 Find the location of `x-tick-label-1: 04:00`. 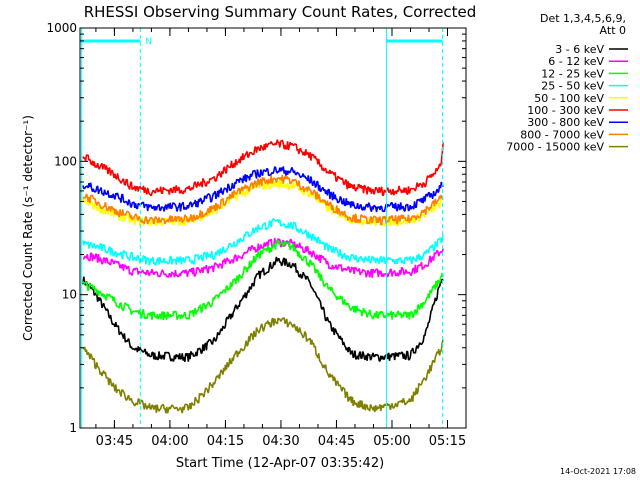

x-tick-label-1: 04:00 is located at coordinates (169, 441).